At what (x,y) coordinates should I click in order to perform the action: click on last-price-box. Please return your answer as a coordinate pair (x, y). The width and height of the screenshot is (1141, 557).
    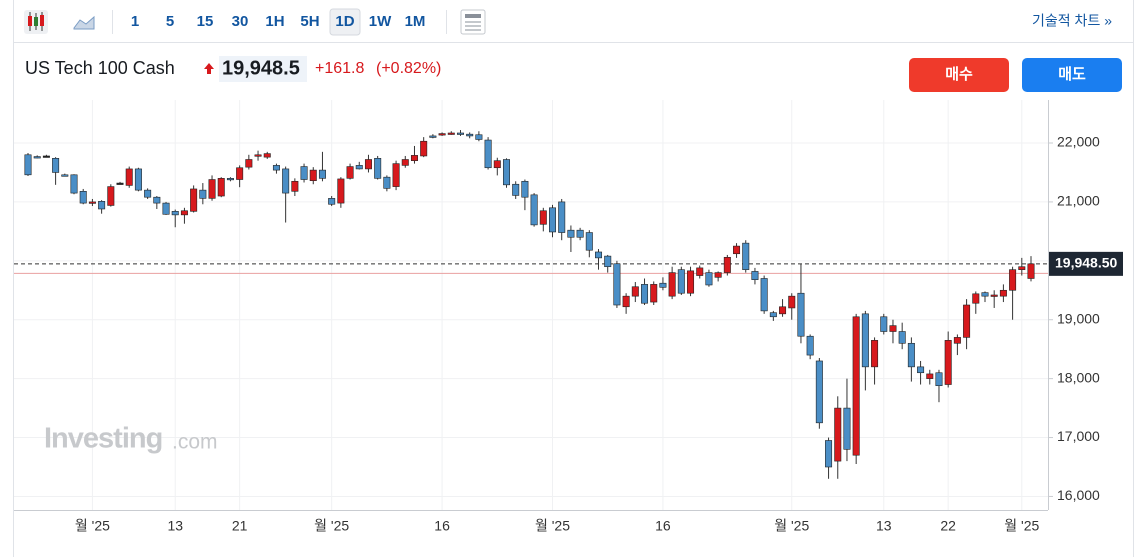
    Looking at the image, I should click on (1086, 263).